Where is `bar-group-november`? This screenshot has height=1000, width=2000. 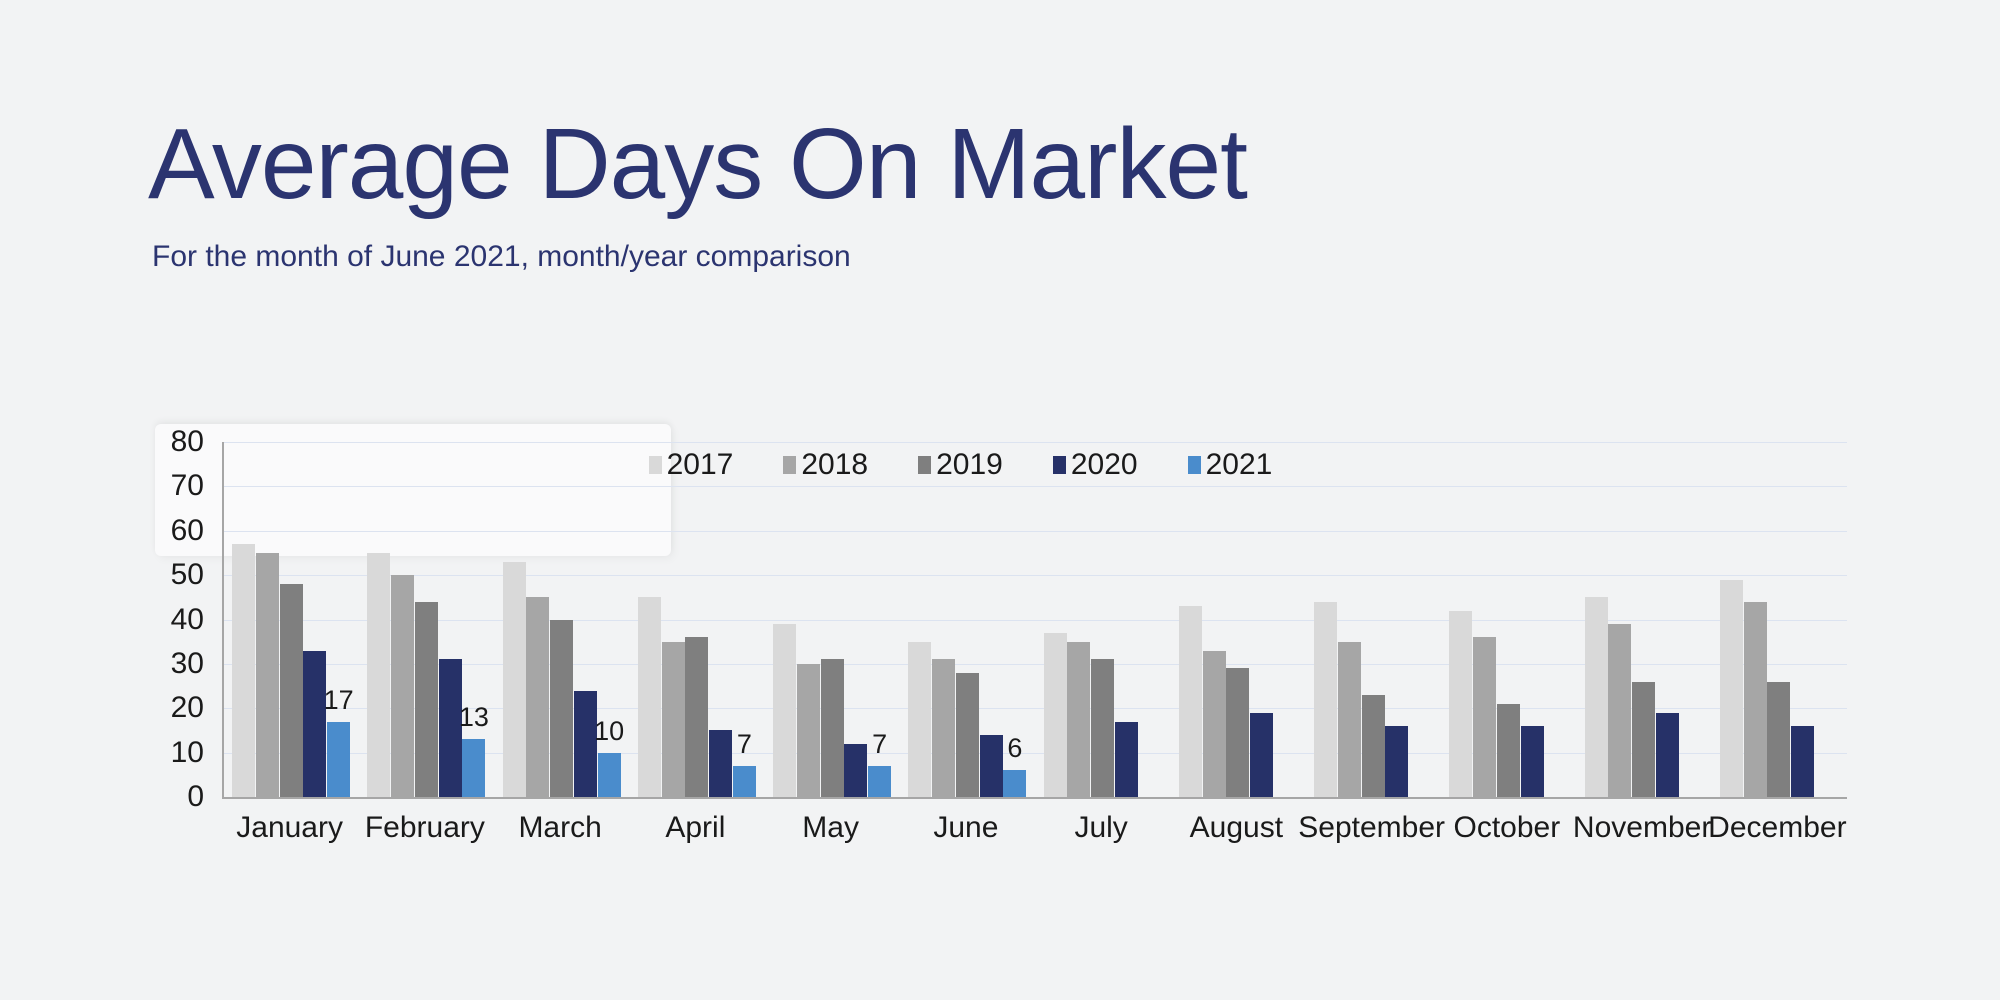 bar-group-november is located at coordinates (1644, 619).